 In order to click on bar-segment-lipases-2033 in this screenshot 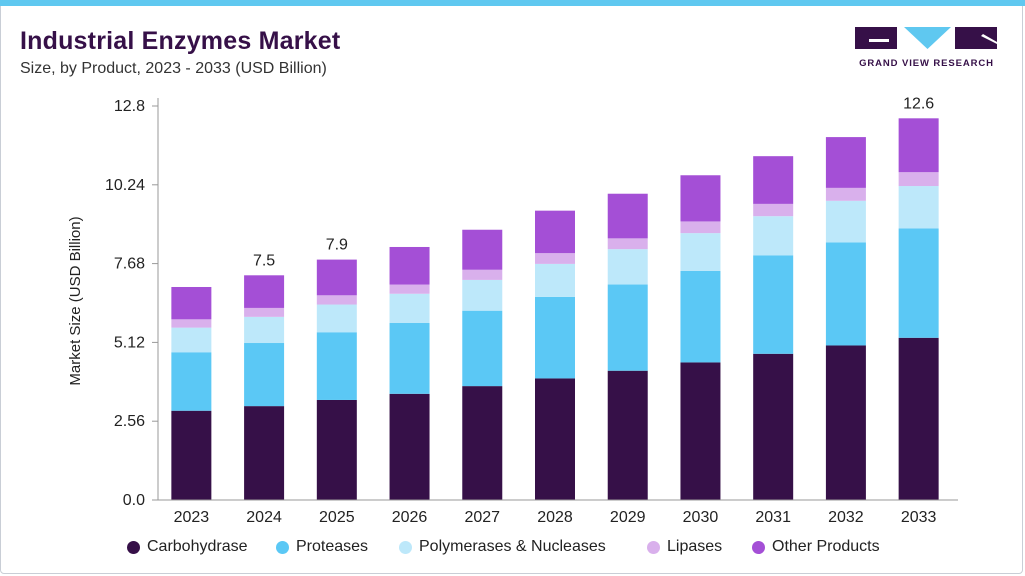, I will do `click(918, 179)`.